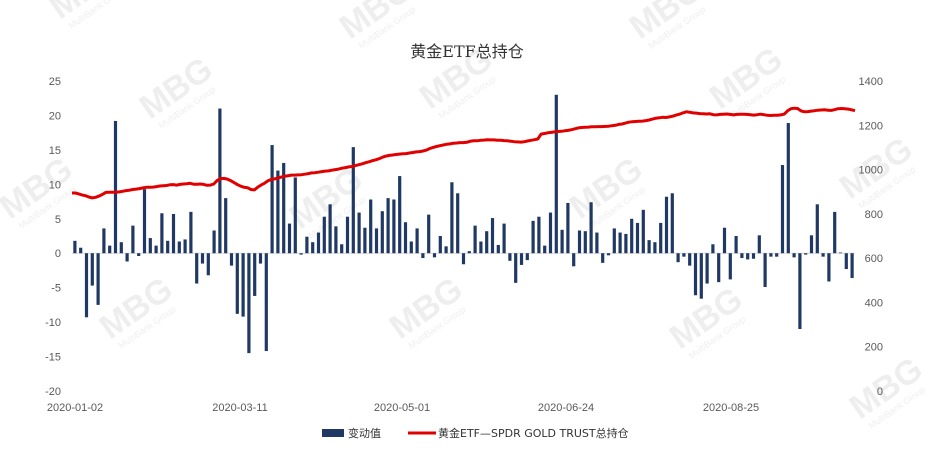  I want to click on x-tick-label: 2020-05-01, so click(402, 408).